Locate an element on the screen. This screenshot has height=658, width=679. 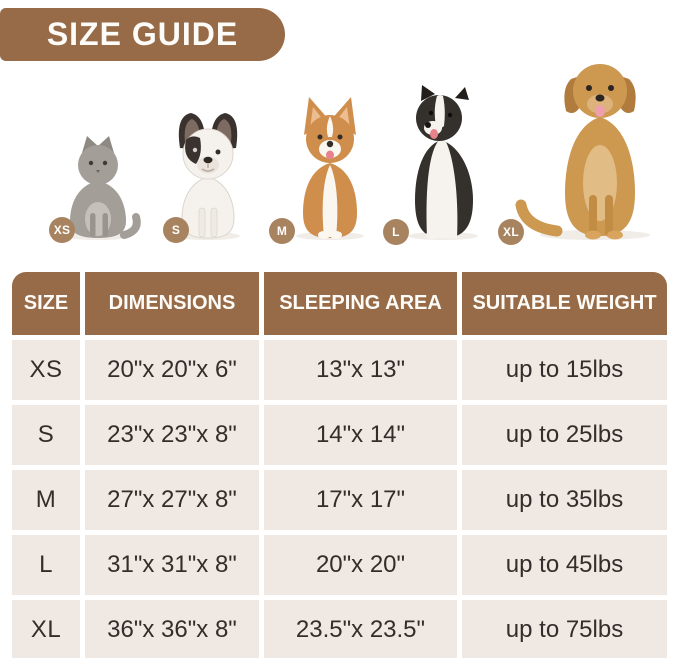
size-badge-xs: XS is located at coordinates (62, 230).